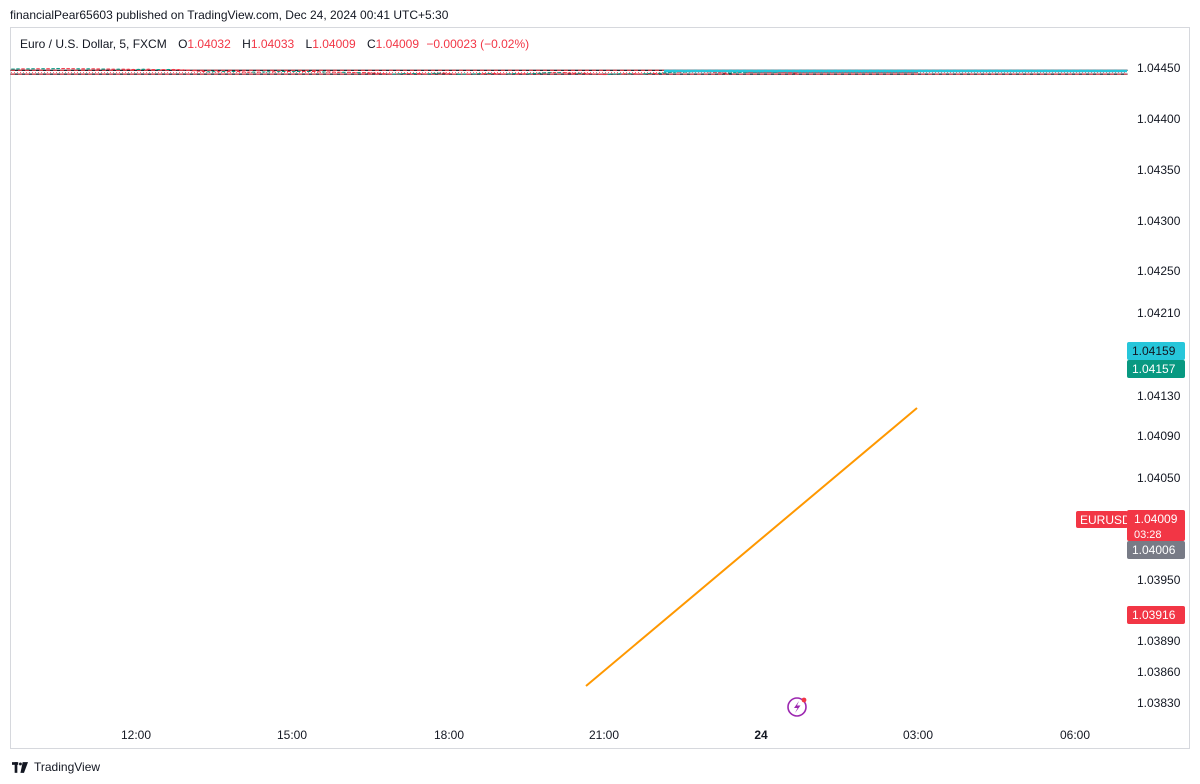 This screenshot has height=784, width=1200. Describe the element at coordinates (334, 44) in the screenshot. I see `legend-low: 1.04009` at that location.